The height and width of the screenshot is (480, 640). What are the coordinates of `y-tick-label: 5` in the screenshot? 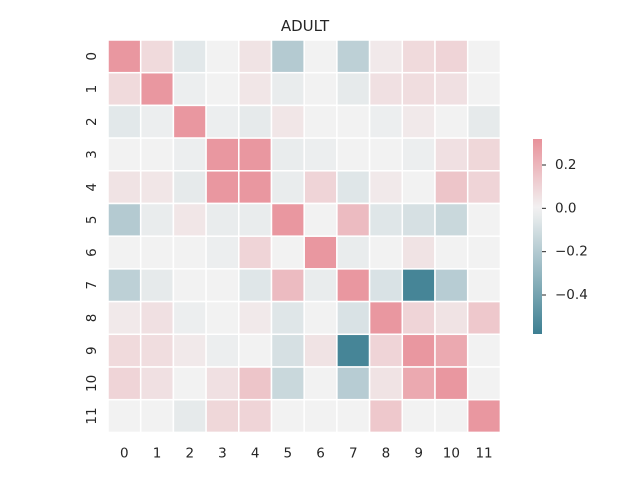 It's located at (92, 220).